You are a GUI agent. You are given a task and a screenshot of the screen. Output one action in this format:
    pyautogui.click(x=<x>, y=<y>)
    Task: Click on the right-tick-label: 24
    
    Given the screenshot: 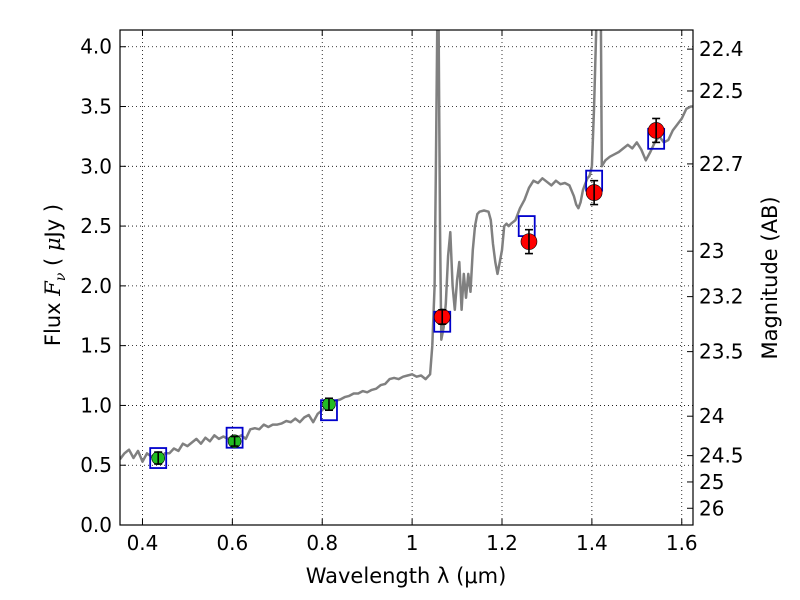 What is the action you would take?
    pyautogui.click(x=711, y=416)
    